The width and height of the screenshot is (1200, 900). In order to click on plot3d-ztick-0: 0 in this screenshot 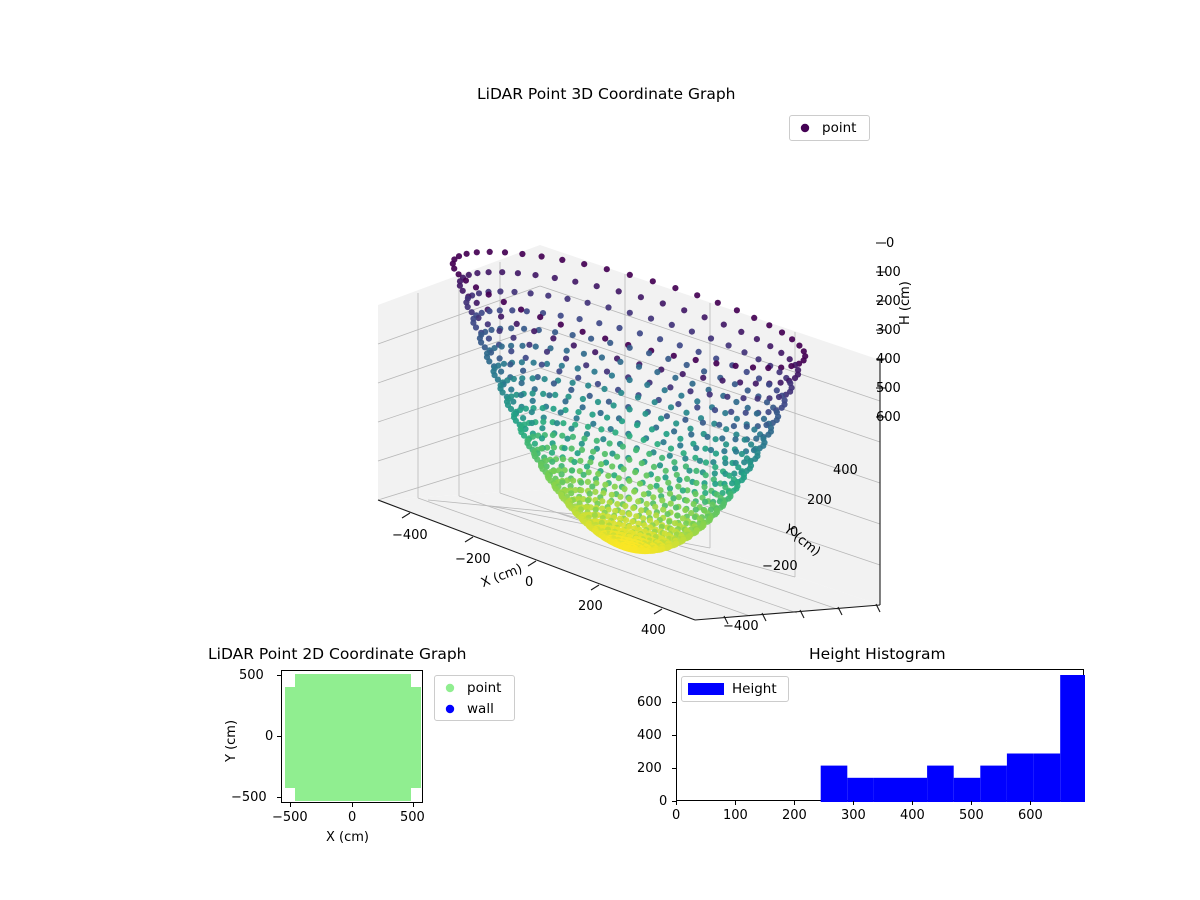, I will do `click(890, 243)`.